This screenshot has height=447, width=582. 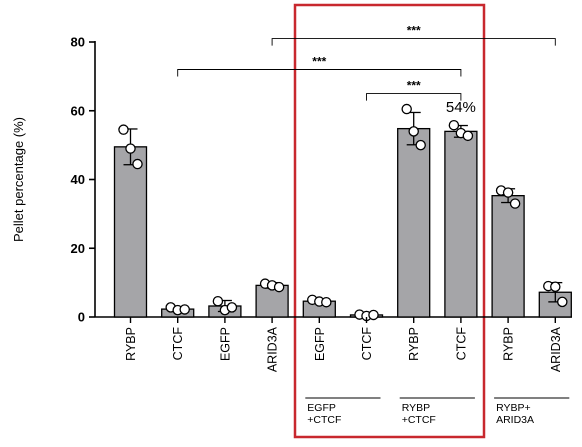 What do you see at coordinates (81, 317) in the screenshot?
I see `y-tick-label: 0` at bounding box center [81, 317].